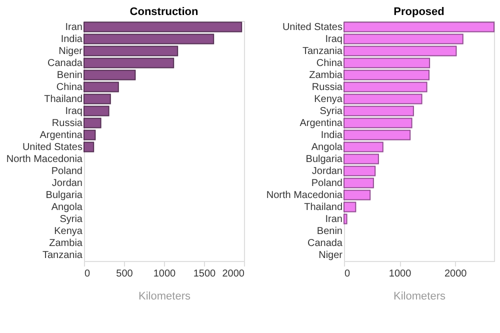 The image size is (500, 333). Describe the element at coordinates (125, 274) in the screenshot. I see `x-tick-label: 500` at that location.